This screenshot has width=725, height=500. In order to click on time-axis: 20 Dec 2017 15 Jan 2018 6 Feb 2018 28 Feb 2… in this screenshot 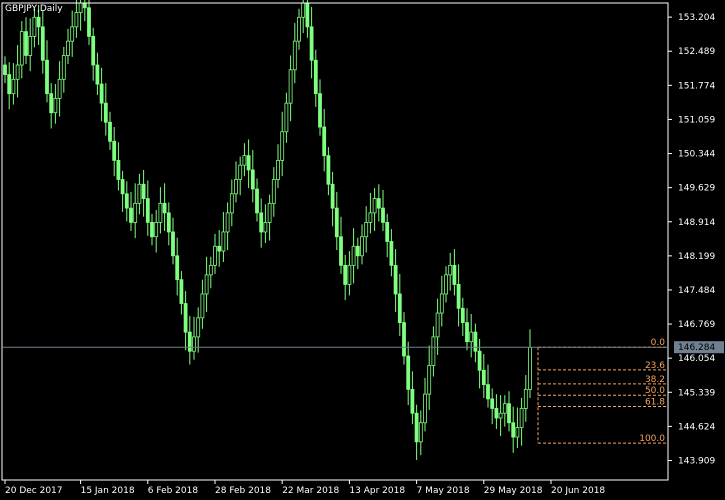, I will do `click(304, 488)`.